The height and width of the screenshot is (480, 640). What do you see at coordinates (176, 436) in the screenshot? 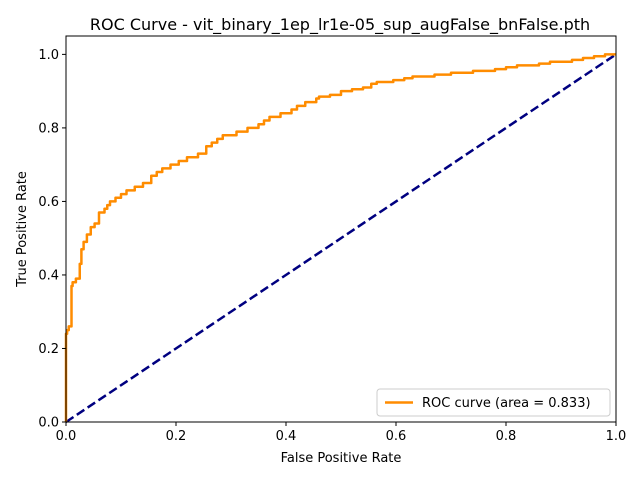
I see `x-tick-label: 0.2` at bounding box center [176, 436].